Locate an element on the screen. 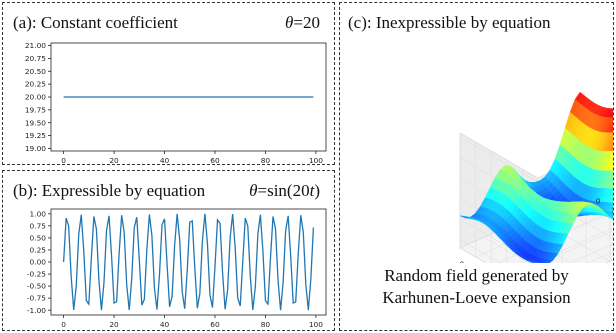 This screenshot has width=616, height=333. caption-line-1: Random field generated by is located at coordinates (476, 275).